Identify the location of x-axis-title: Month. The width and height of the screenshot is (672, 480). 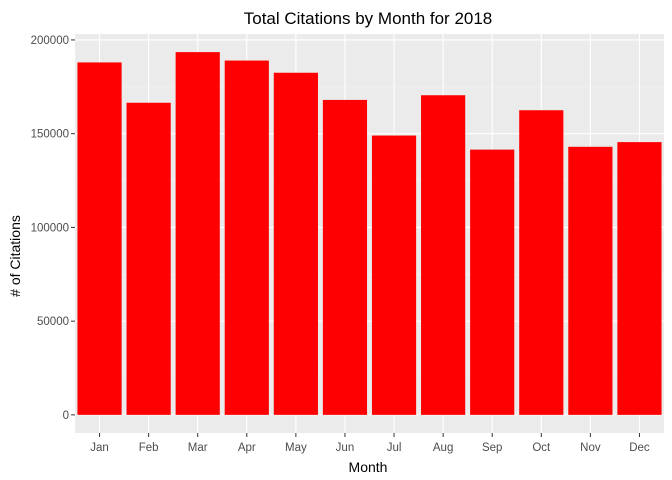
(368, 467).